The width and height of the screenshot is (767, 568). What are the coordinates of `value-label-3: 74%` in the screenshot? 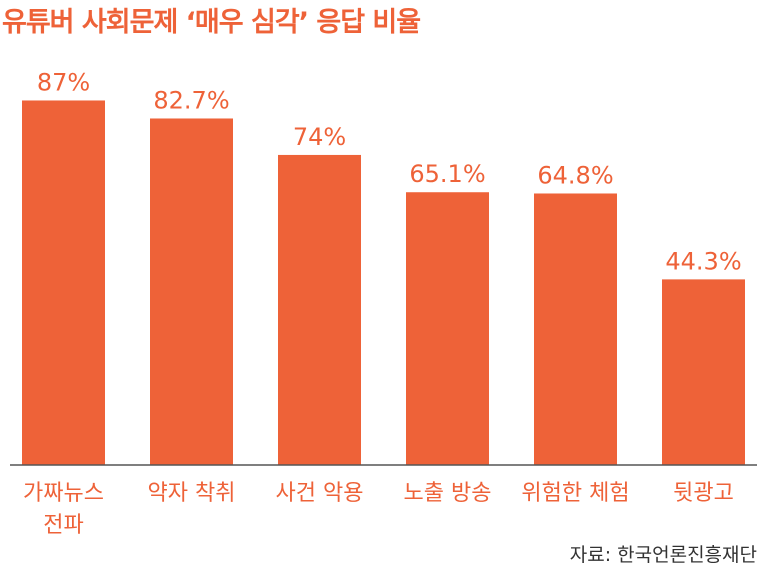 It's located at (319, 137).